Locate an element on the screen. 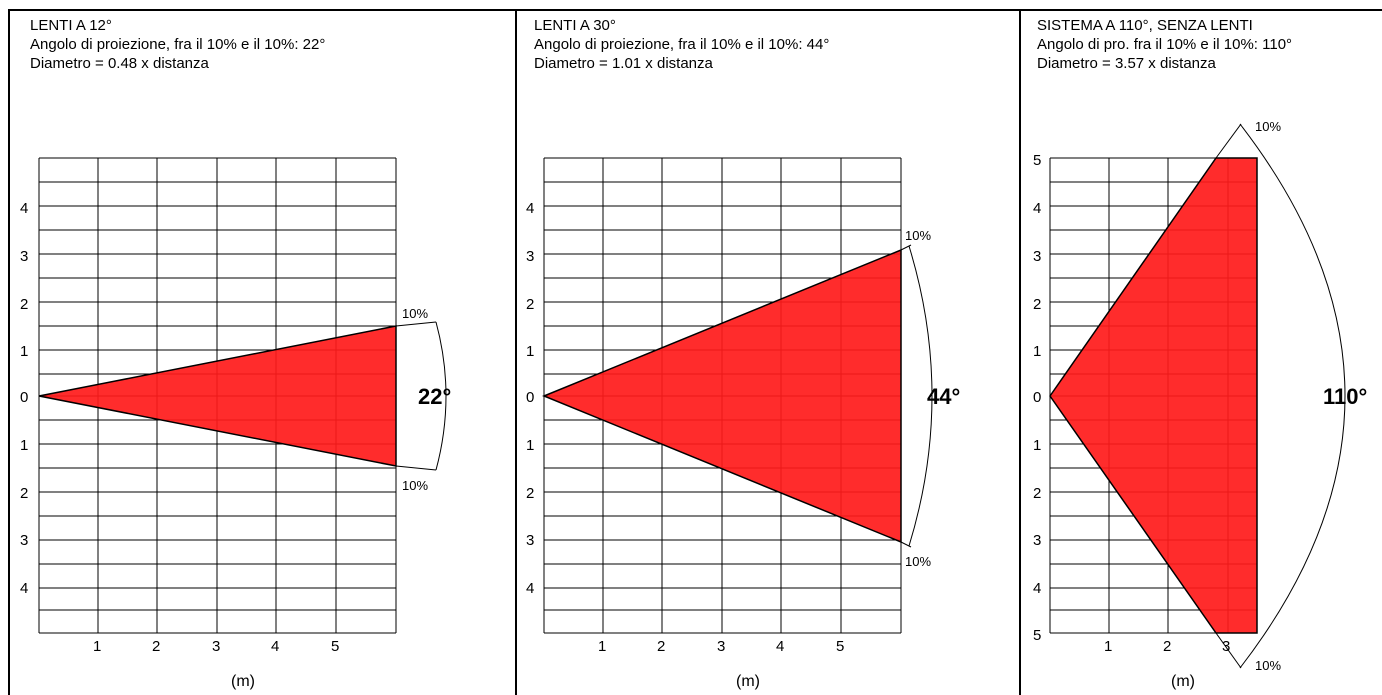 The width and height of the screenshot is (1382, 695). beam-angle-label: 110° is located at coordinates (1345, 396).